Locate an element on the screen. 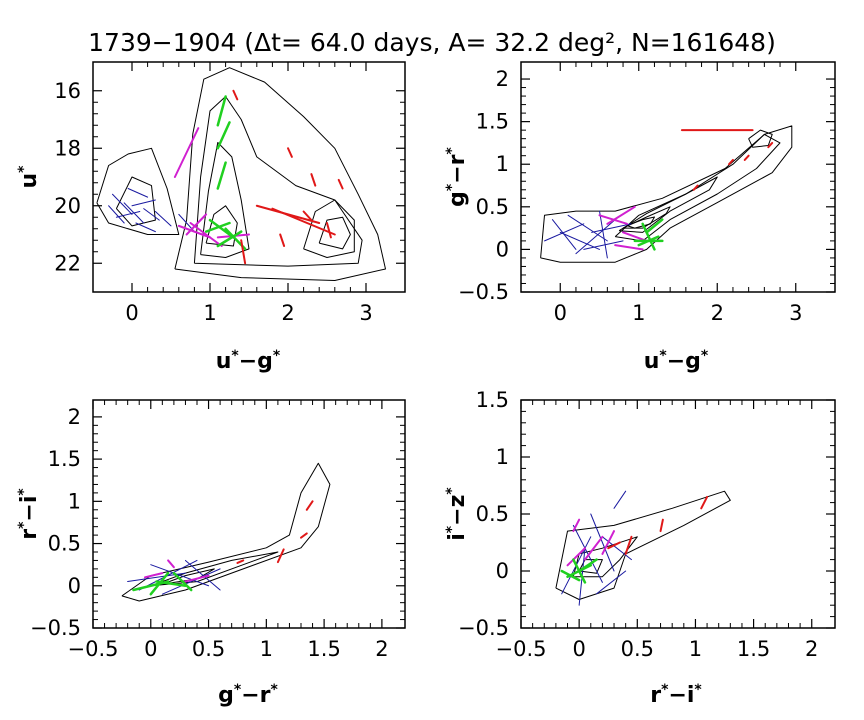  x-tick-label: 0.5 is located at coordinates (637, 649).